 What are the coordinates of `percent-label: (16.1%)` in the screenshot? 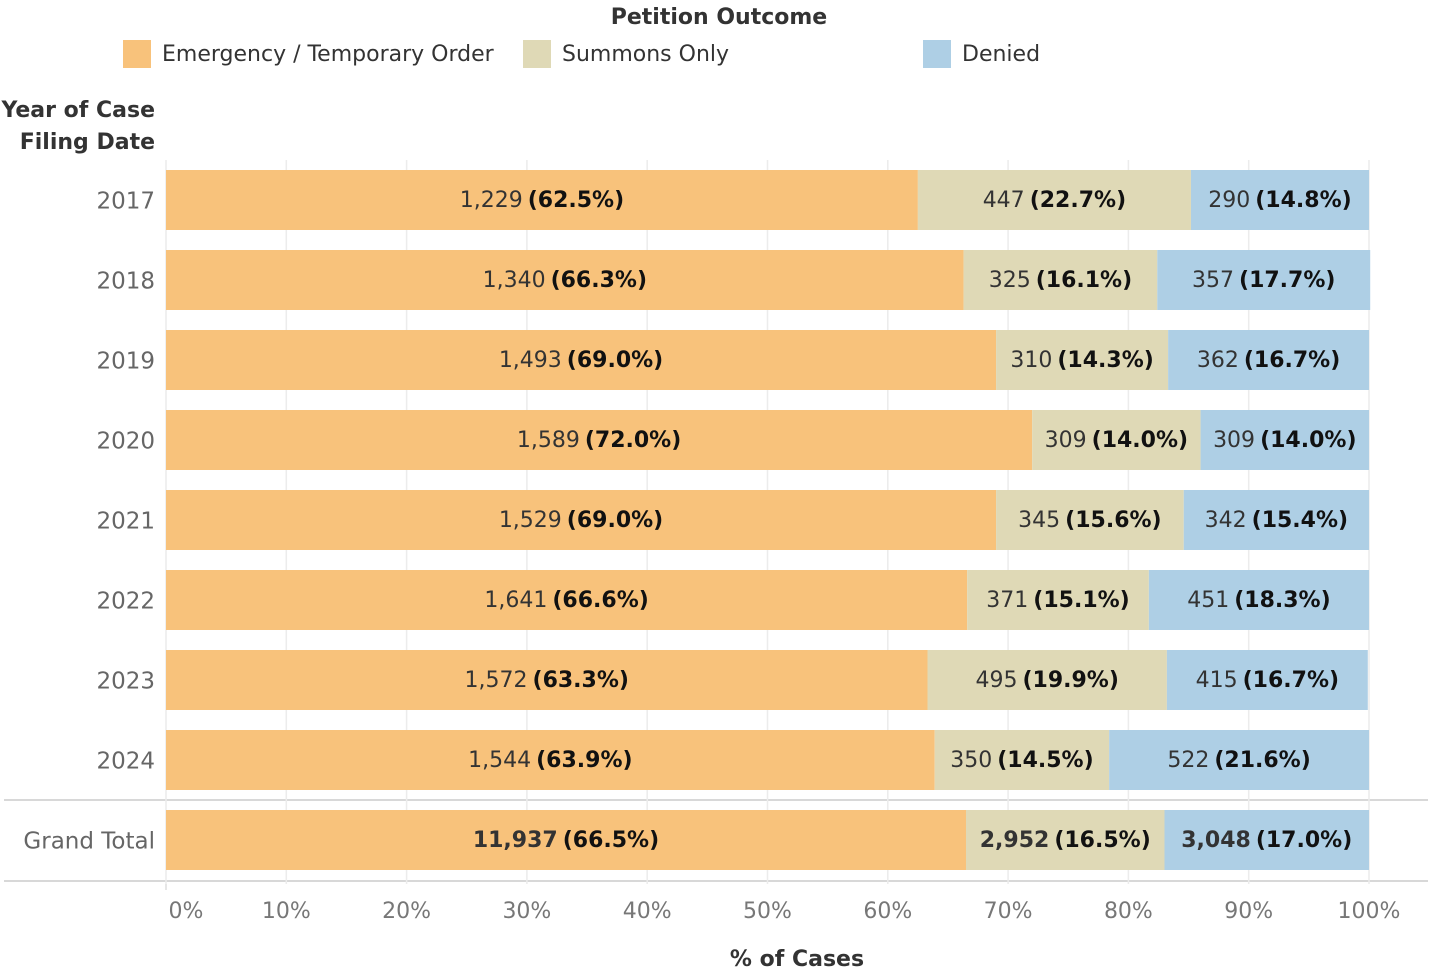 It's located at (1084, 280).